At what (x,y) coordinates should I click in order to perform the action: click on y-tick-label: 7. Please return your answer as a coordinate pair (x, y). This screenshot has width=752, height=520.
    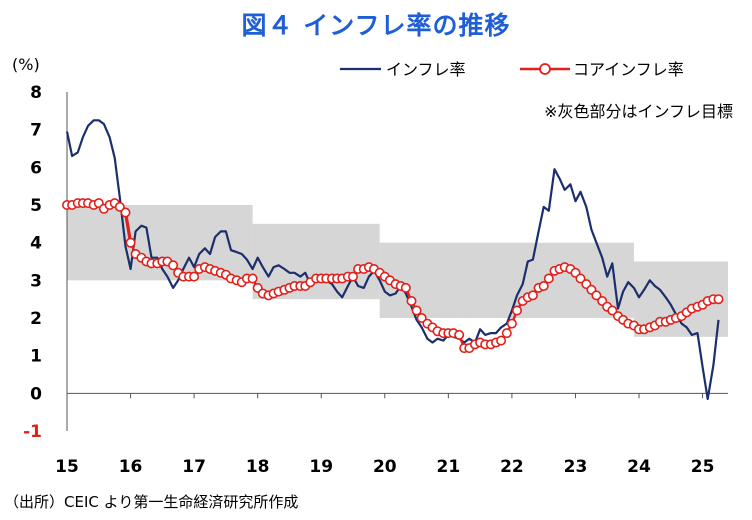
    Looking at the image, I should click on (36, 131).